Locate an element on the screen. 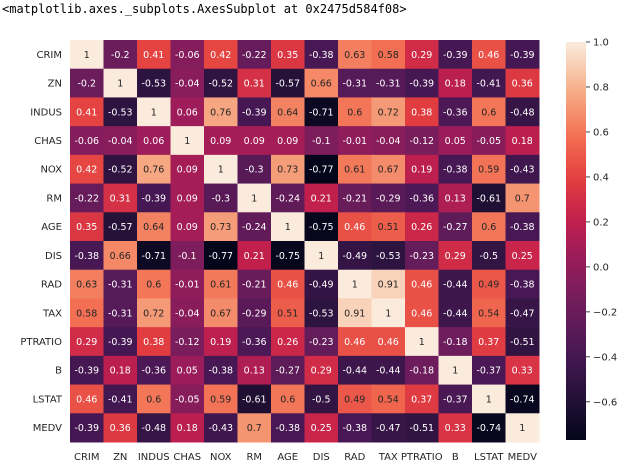  cell-value-label: -0.57 is located at coordinates (287, 84).